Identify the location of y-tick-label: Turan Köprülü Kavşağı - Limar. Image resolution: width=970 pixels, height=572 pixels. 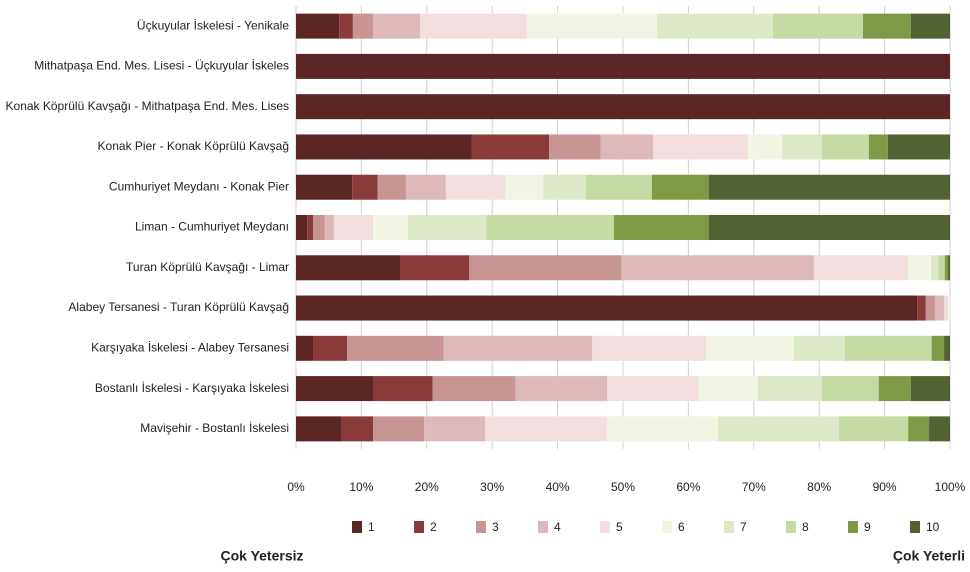
(207, 267).